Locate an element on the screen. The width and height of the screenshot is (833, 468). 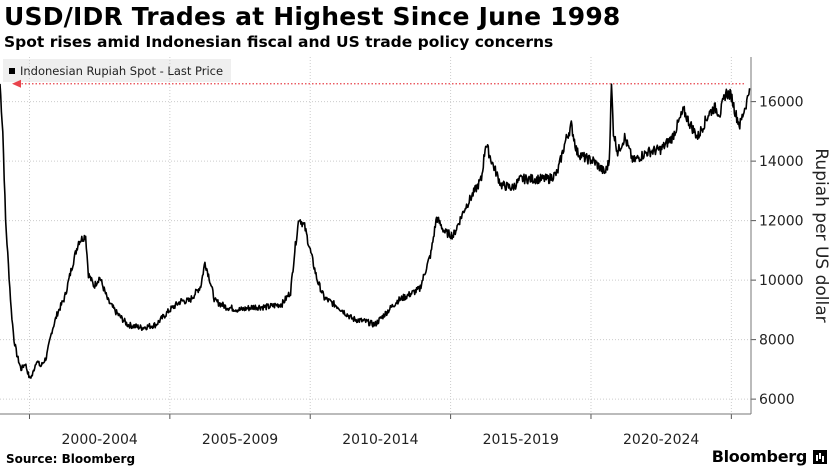
y-axis-title: Rupiah per US dollar is located at coordinates (821, 235).